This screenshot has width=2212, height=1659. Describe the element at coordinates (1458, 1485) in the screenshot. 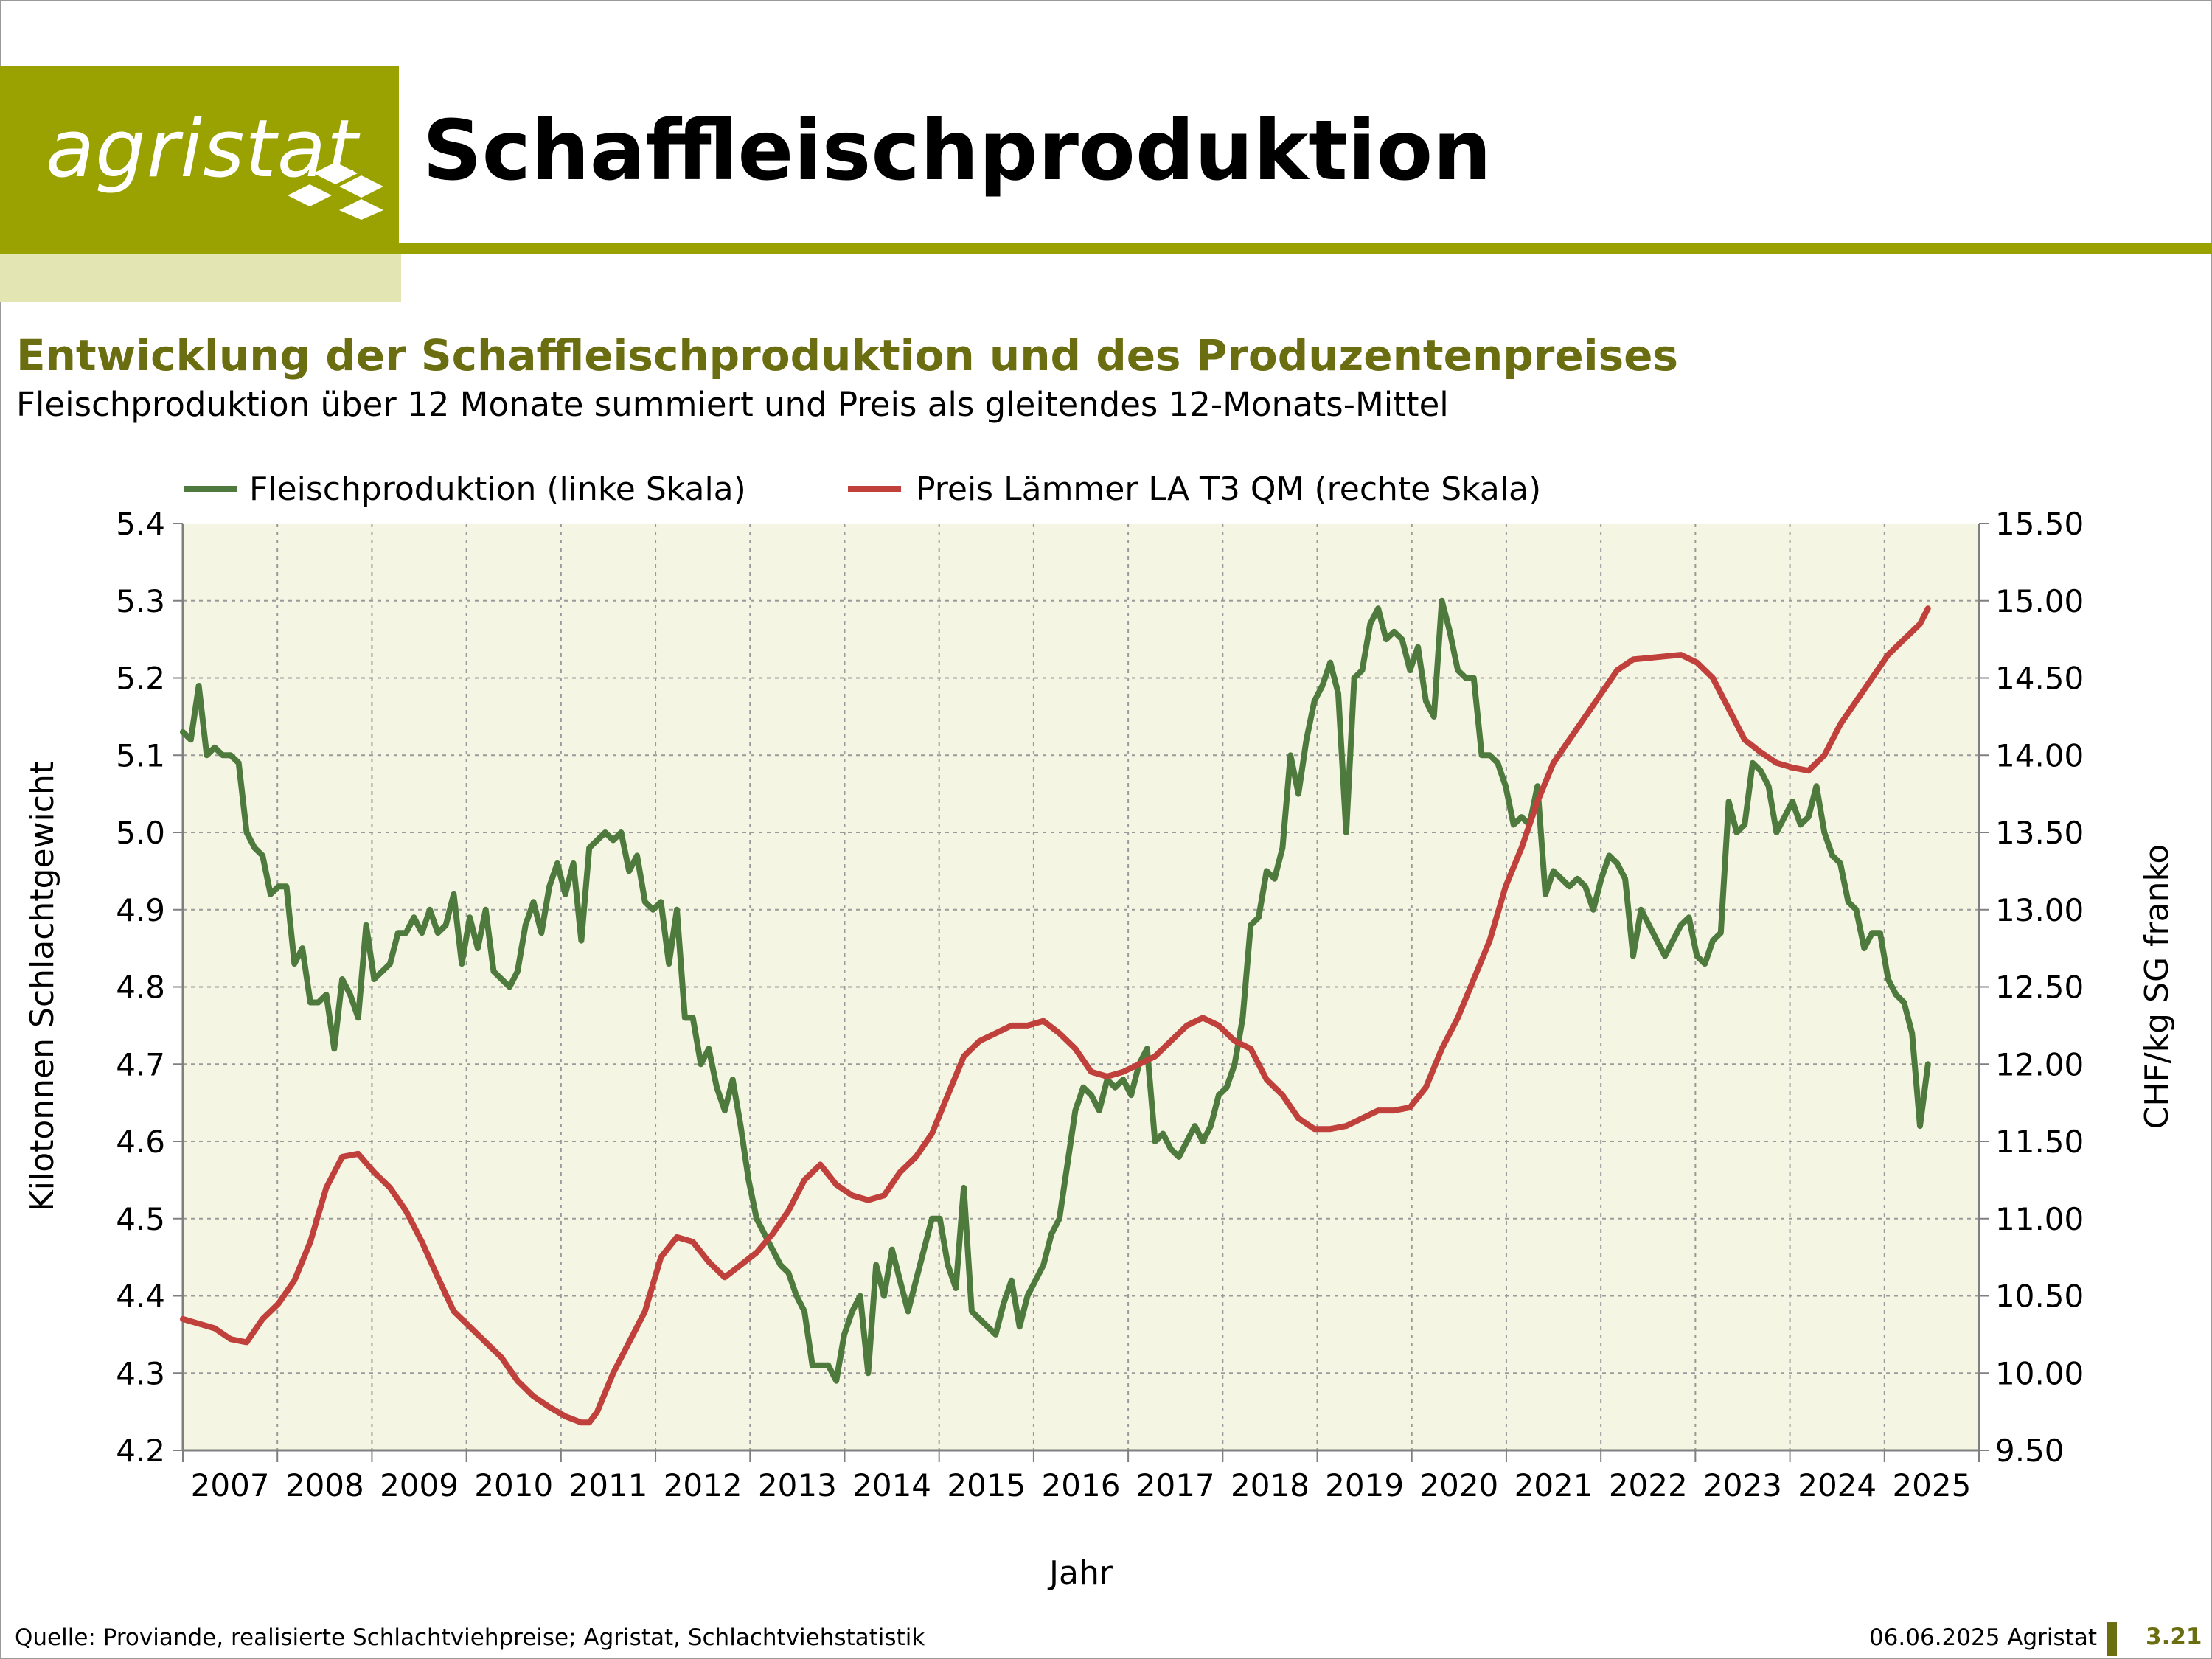

I see `x-tick-label: 2020` at that location.